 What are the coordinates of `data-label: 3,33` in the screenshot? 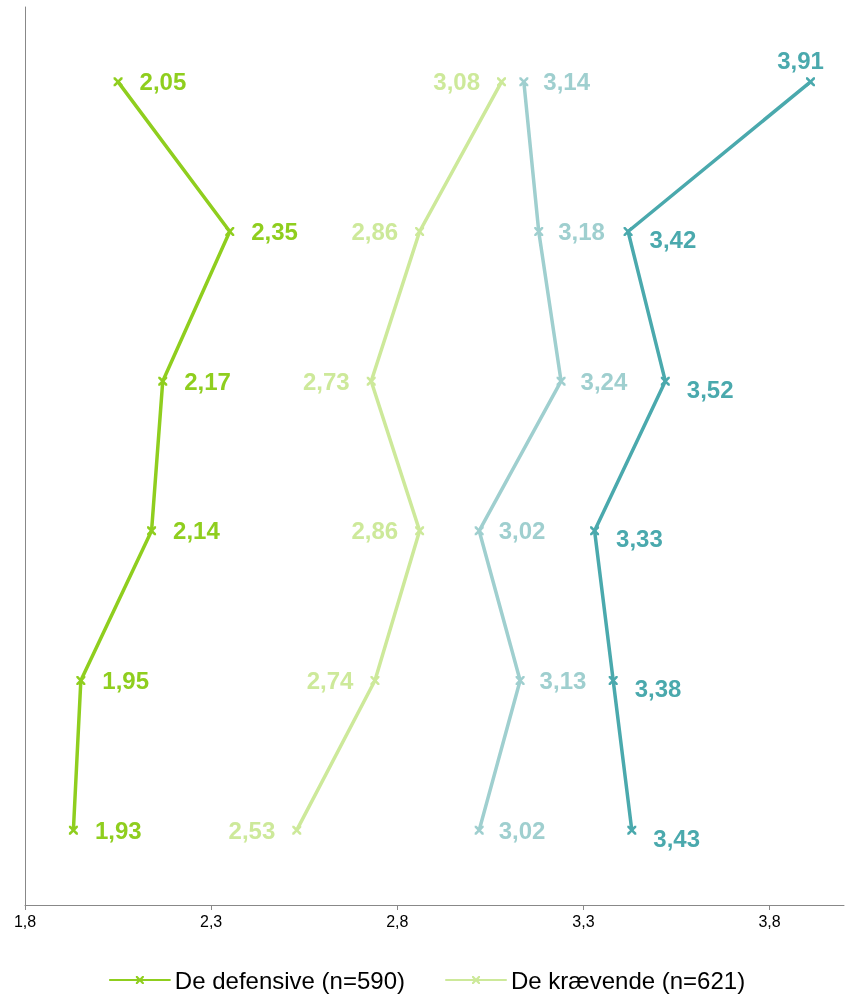 It's located at (639, 539).